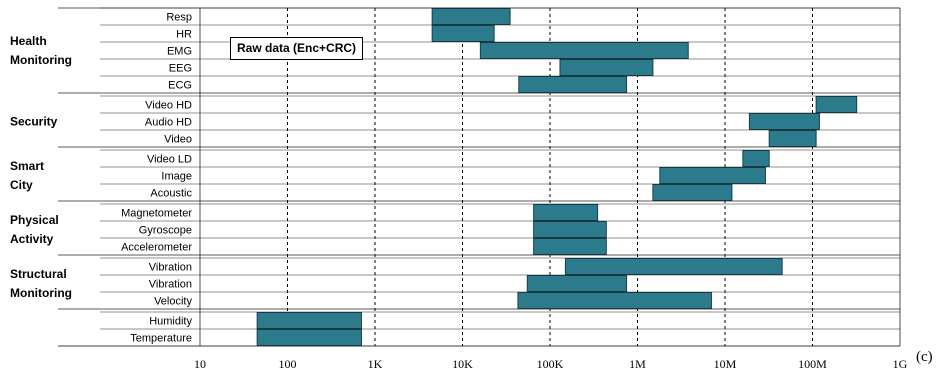  I want to click on x-tick-label: 100M, so click(812, 364).